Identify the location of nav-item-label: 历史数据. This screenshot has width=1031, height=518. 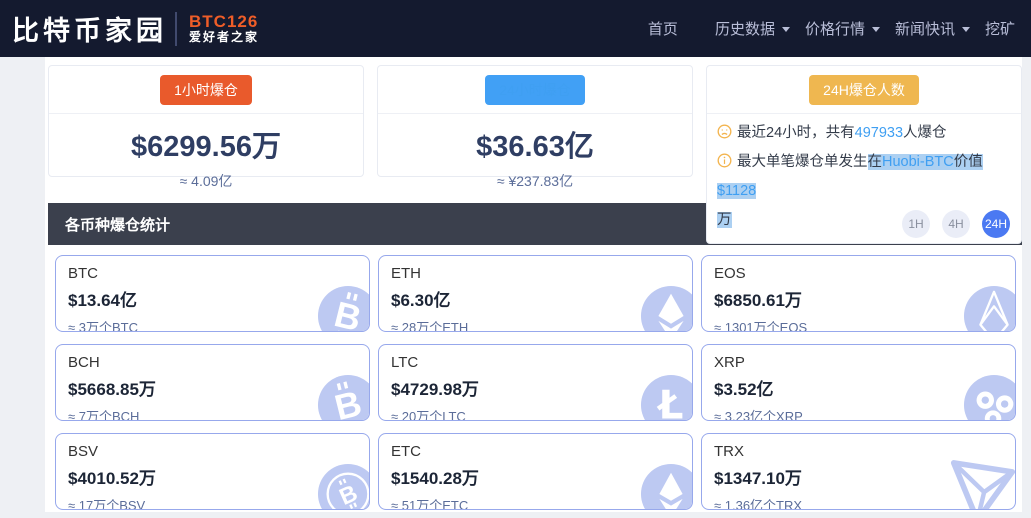
(744, 29).